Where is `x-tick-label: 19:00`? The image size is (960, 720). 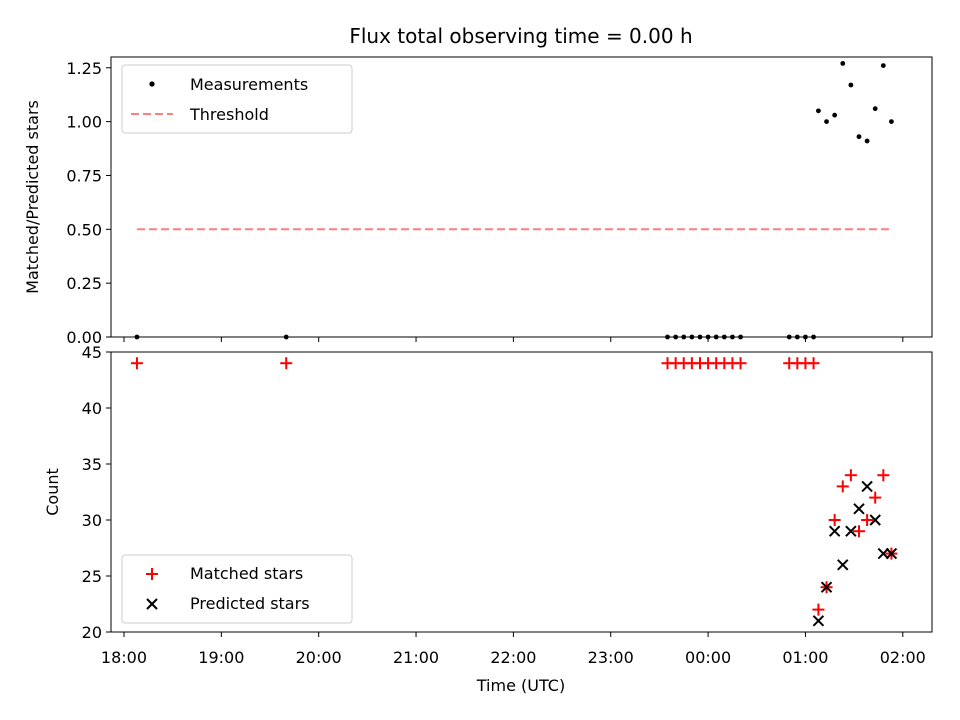
x-tick-label: 19:00 is located at coordinates (221, 657).